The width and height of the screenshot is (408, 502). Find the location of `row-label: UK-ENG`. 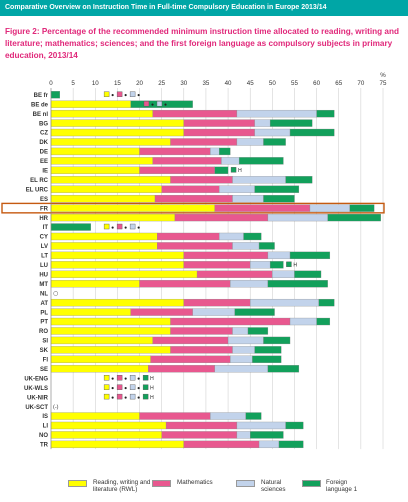

row-label: UK-ENG is located at coordinates (36, 379).